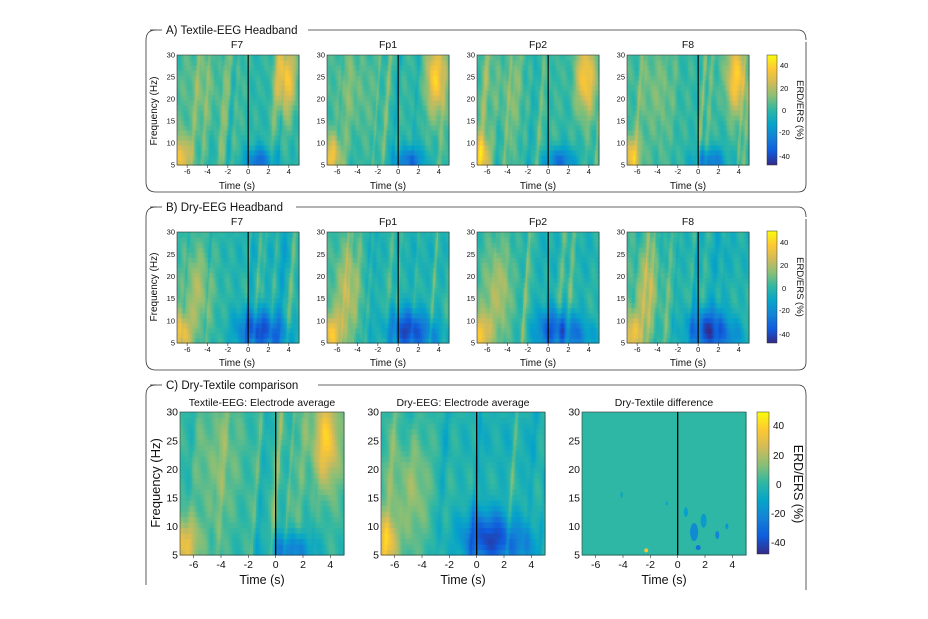 The width and height of the screenshot is (928, 619). Describe the element at coordinates (231, 31) in the screenshot. I see `section-a-title: A) Textile-EEG Headband` at that location.